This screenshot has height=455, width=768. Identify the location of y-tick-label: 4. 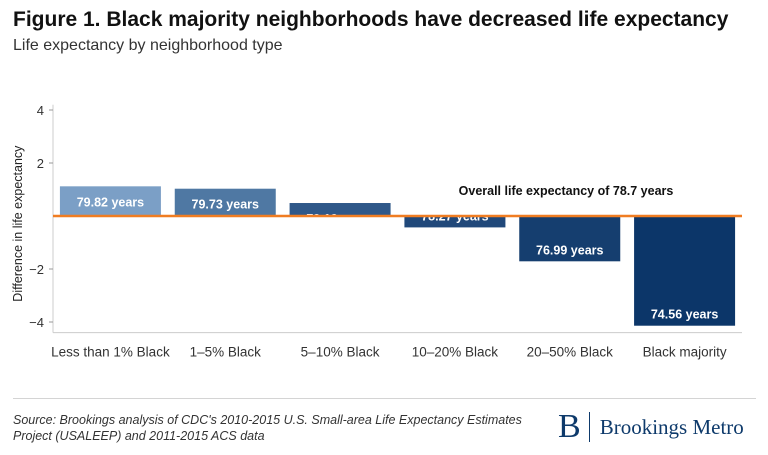
(40, 110).